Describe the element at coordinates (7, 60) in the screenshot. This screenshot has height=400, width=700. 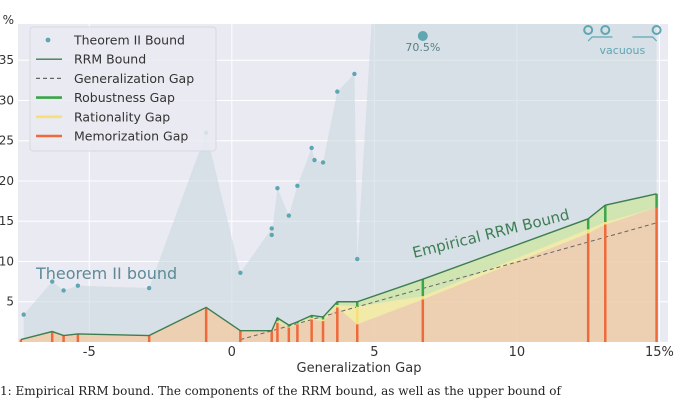
I see `y-tick-label: 35` at that location.